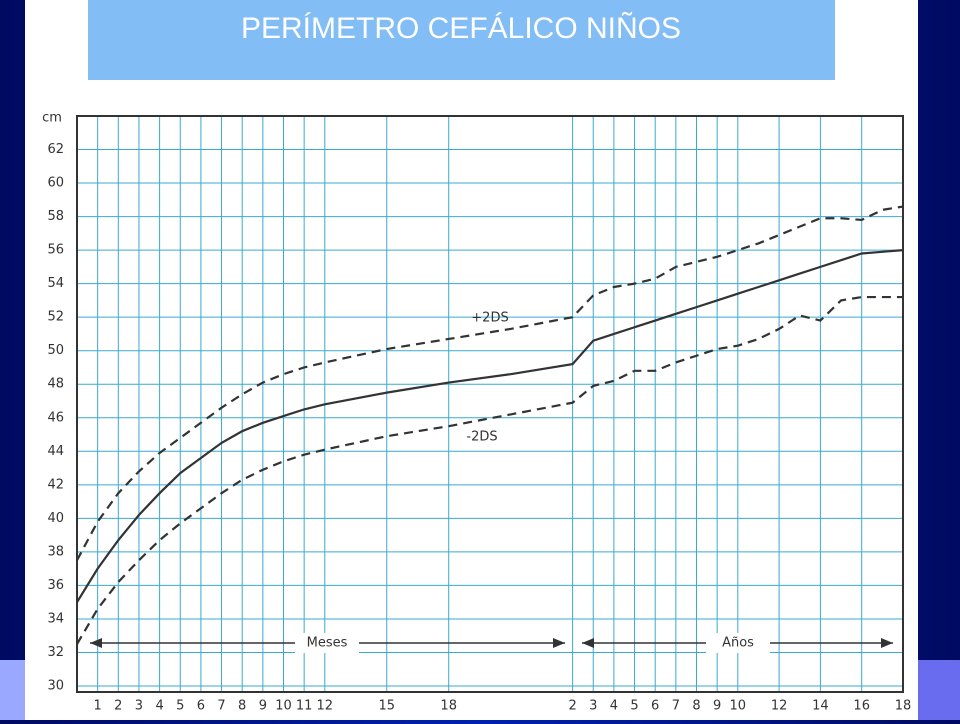  What do you see at coordinates (55, 686) in the screenshot?
I see `y-tick-label: 30` at bounding box center [55, 686].